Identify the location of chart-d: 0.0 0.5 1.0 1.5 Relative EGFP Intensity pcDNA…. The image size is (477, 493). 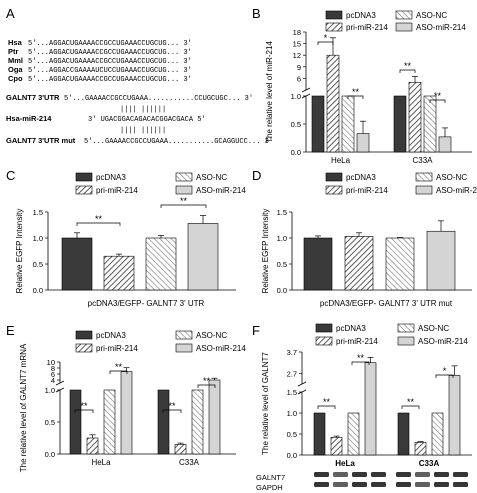
(366, 258).